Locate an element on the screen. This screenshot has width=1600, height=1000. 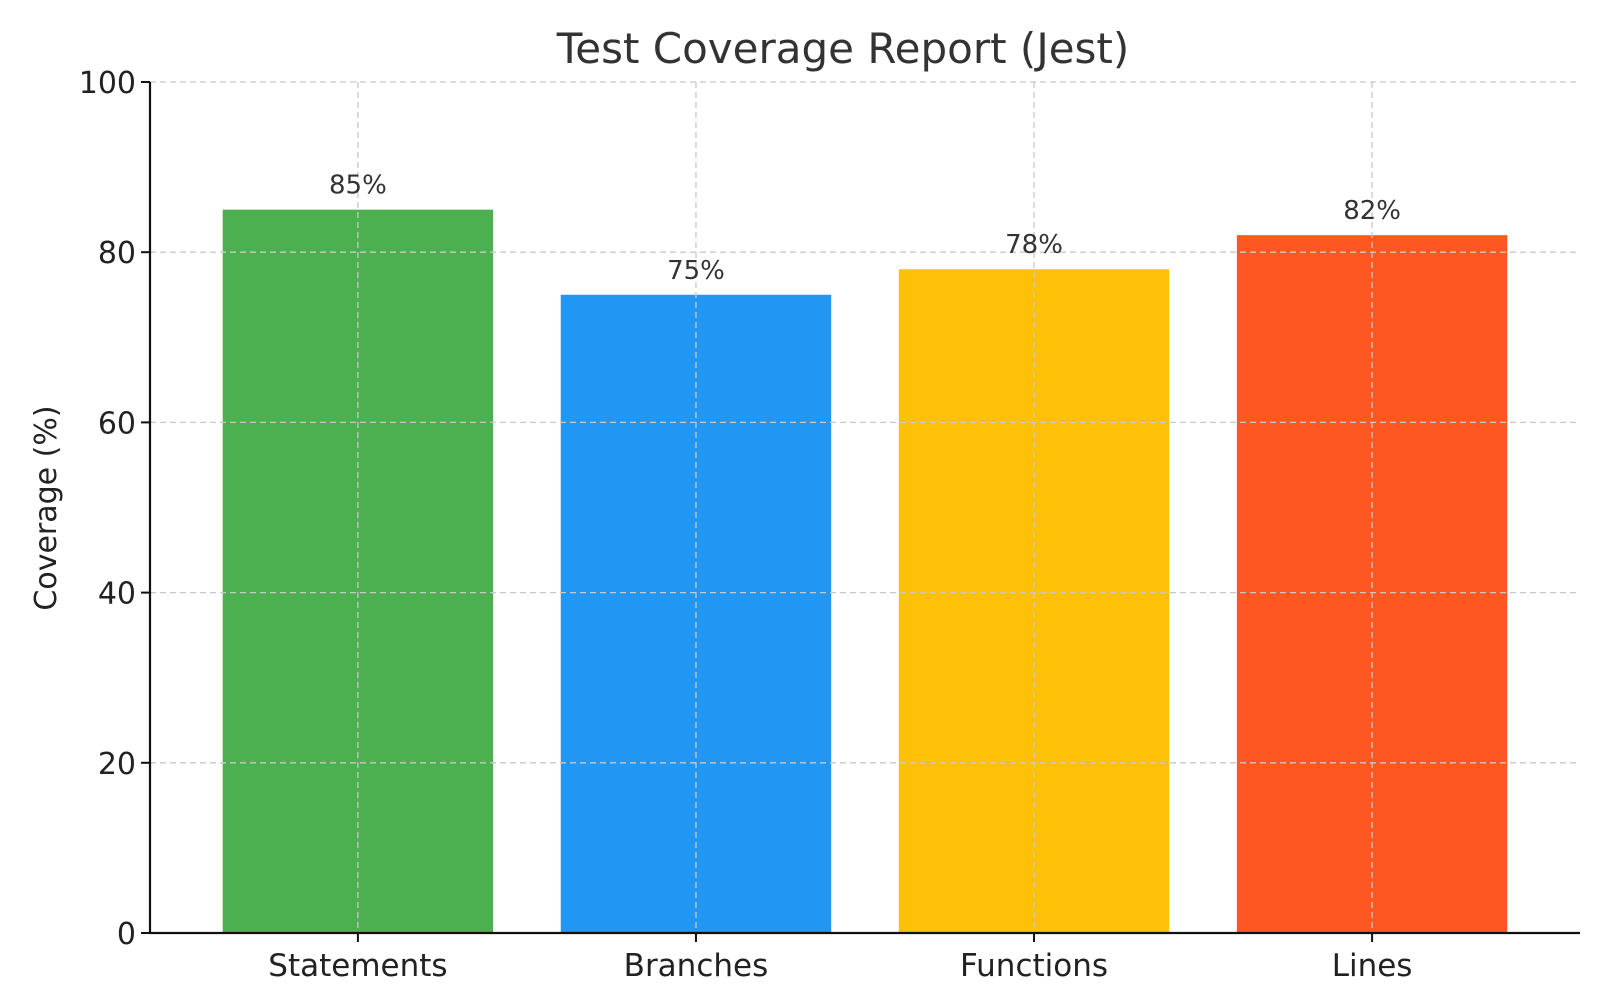
x-tick-label-statements: Statements is located at coordinates (357, 966).